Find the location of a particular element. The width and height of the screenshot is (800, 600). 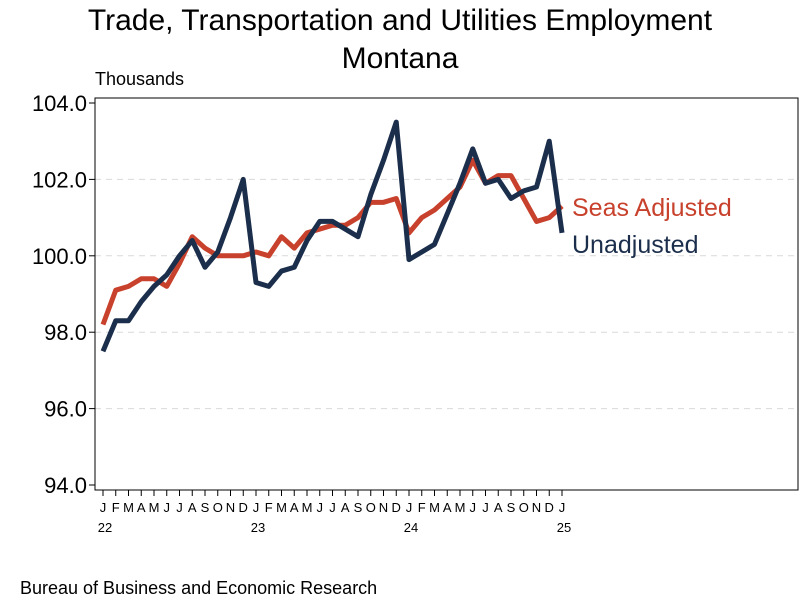

x-year-label: 25 is located at coordinates (564, 527).